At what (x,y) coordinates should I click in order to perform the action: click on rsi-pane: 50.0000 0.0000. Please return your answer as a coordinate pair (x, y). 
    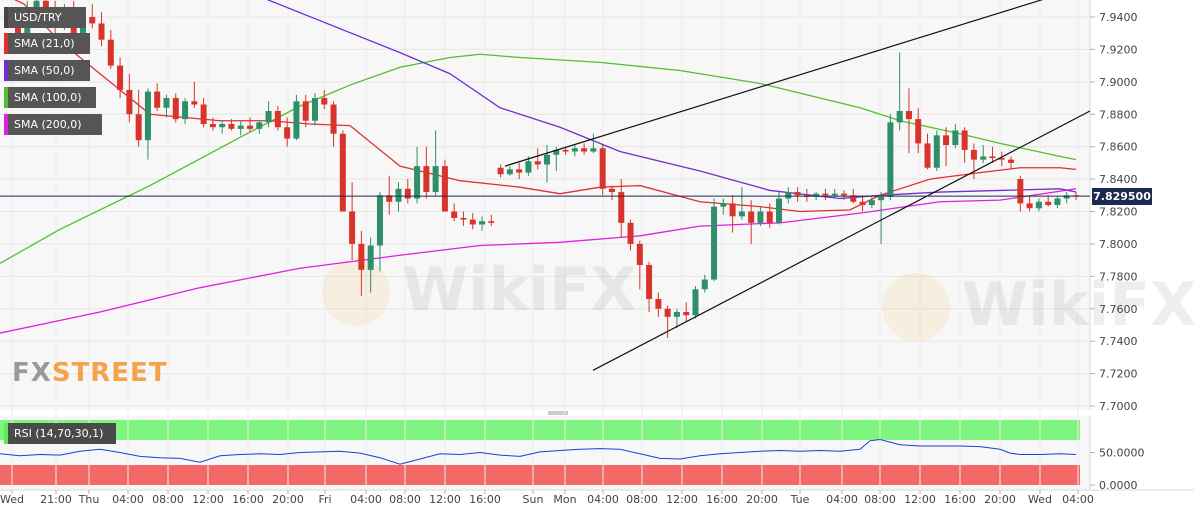
    Looking at the image, I should click on (572, 465).